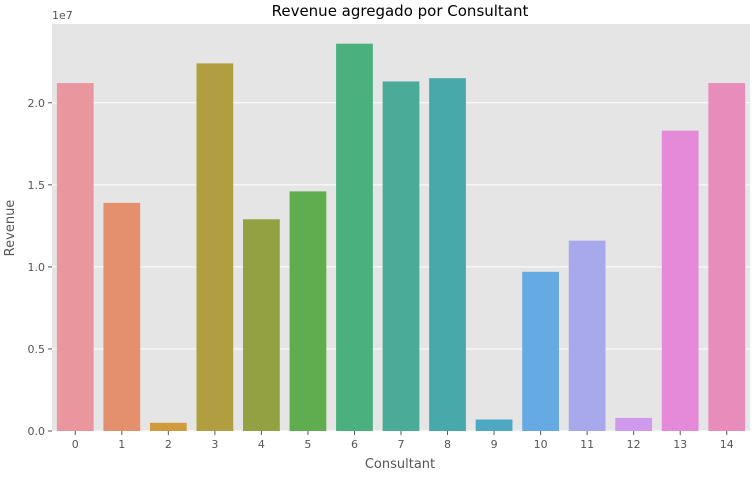  Describe the element at coordinates (261, 444) in the screenshot. I see `x-tick-label: 4` at that location.